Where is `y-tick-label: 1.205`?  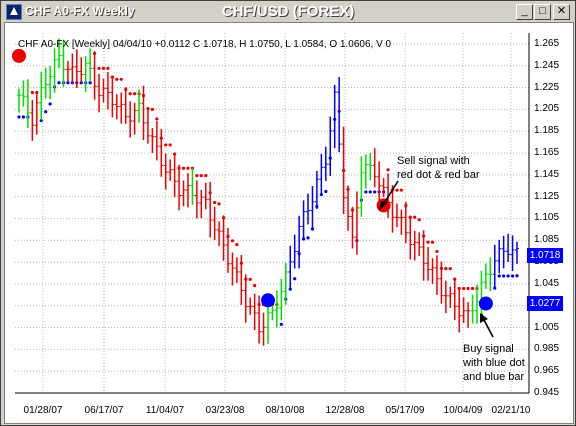 y-tick-label: 1.205 is located at coordinates (547, 109).